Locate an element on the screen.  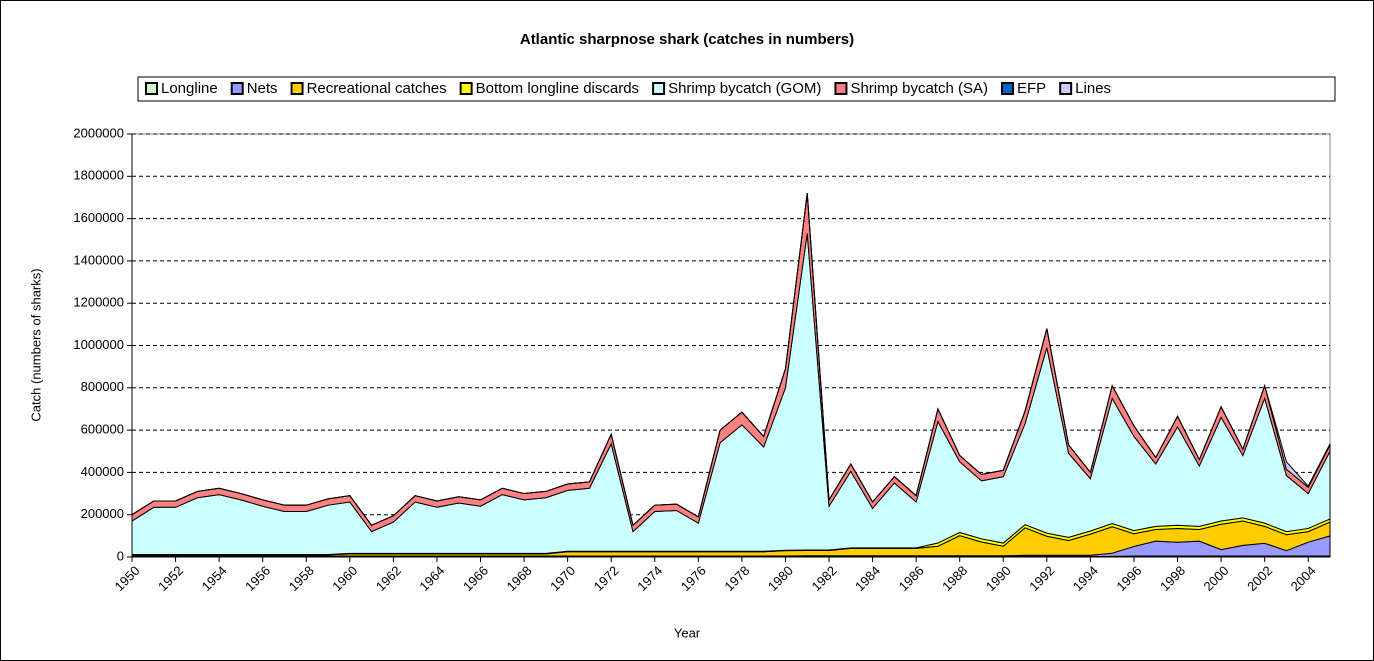
y-tick-label: 1200000 is located at coordinates (98, 302).